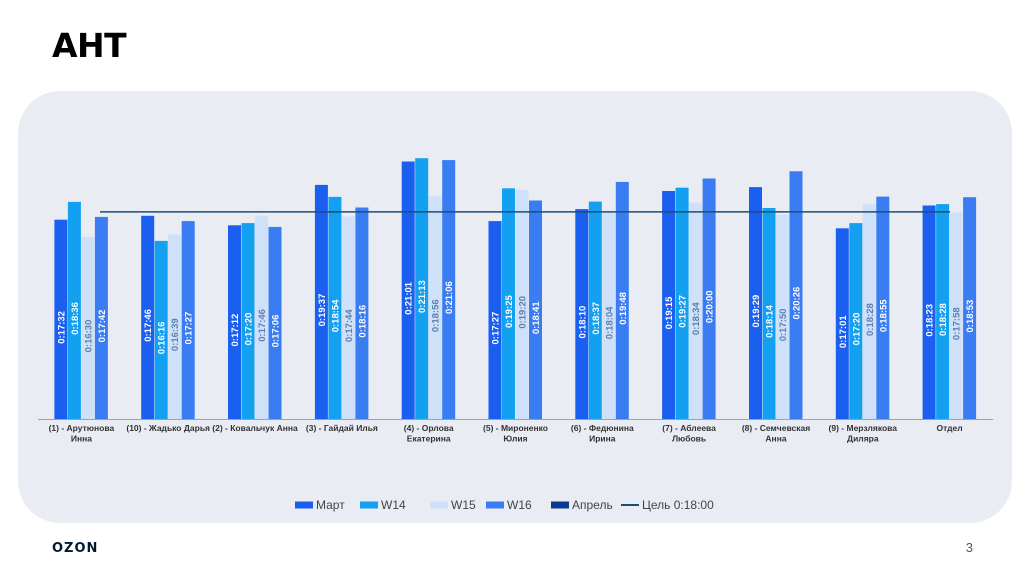 This screenshot has width=1024, height=574. I want to click on data-label: 0:18:16, so click(362, 321).